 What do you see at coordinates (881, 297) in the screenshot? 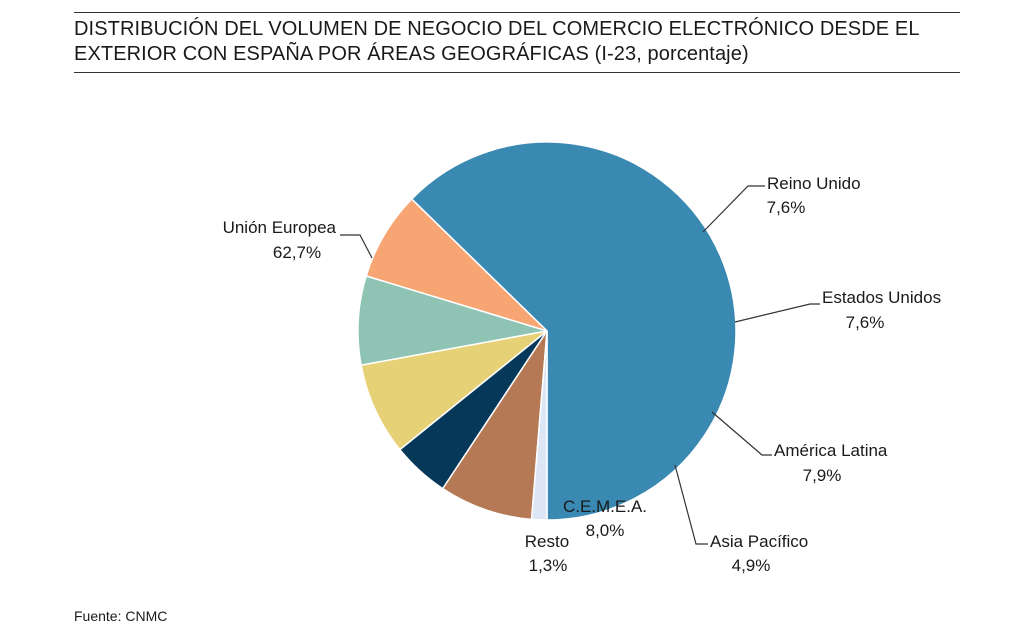
I see `slice-label-name: Estados Unidos` at bounding box center [881, 297].